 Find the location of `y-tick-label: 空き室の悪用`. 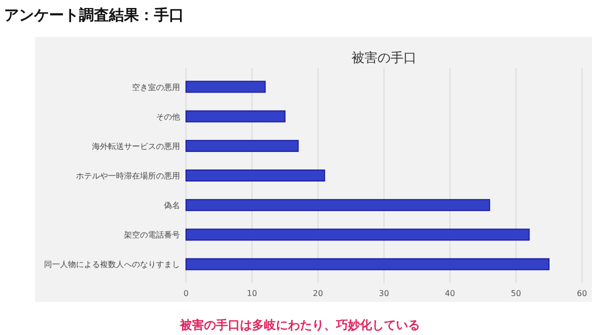

y-tick-label: 空き室の悪用 is located at coordinates (156, 87).